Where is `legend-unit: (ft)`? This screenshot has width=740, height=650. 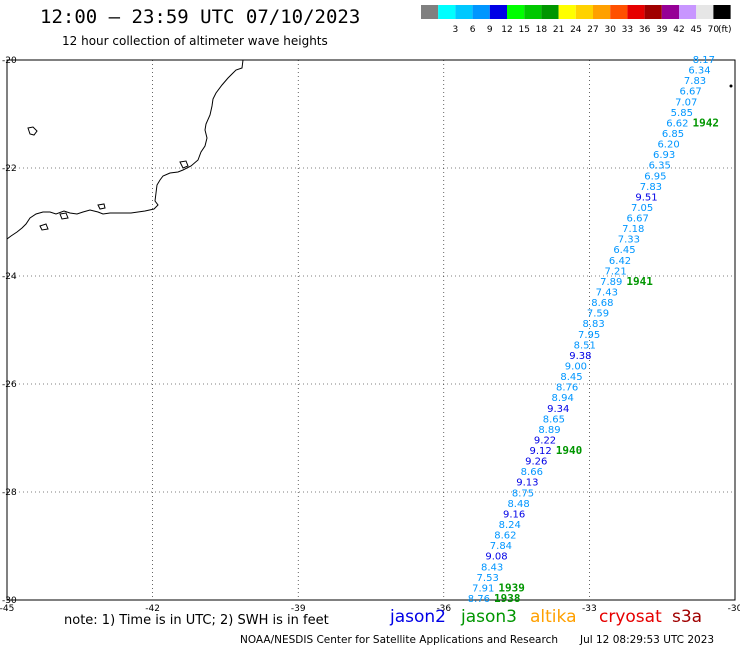 legend-unit: (ft) is located at coordinates (725, 30).